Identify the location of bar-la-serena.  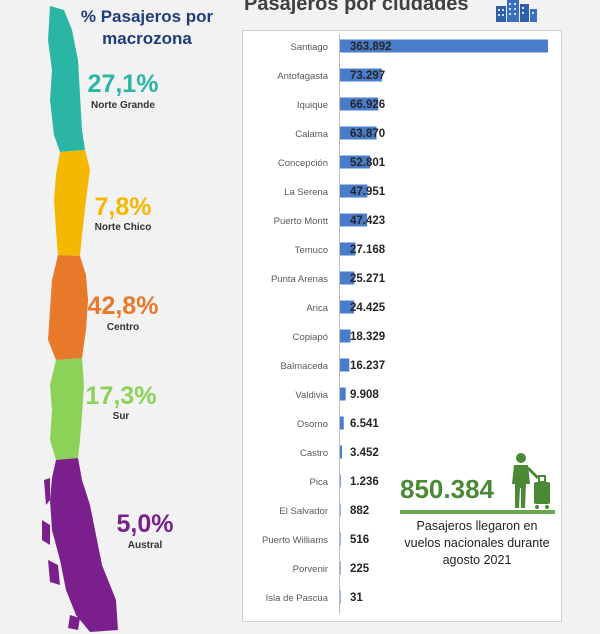
(354, 191).